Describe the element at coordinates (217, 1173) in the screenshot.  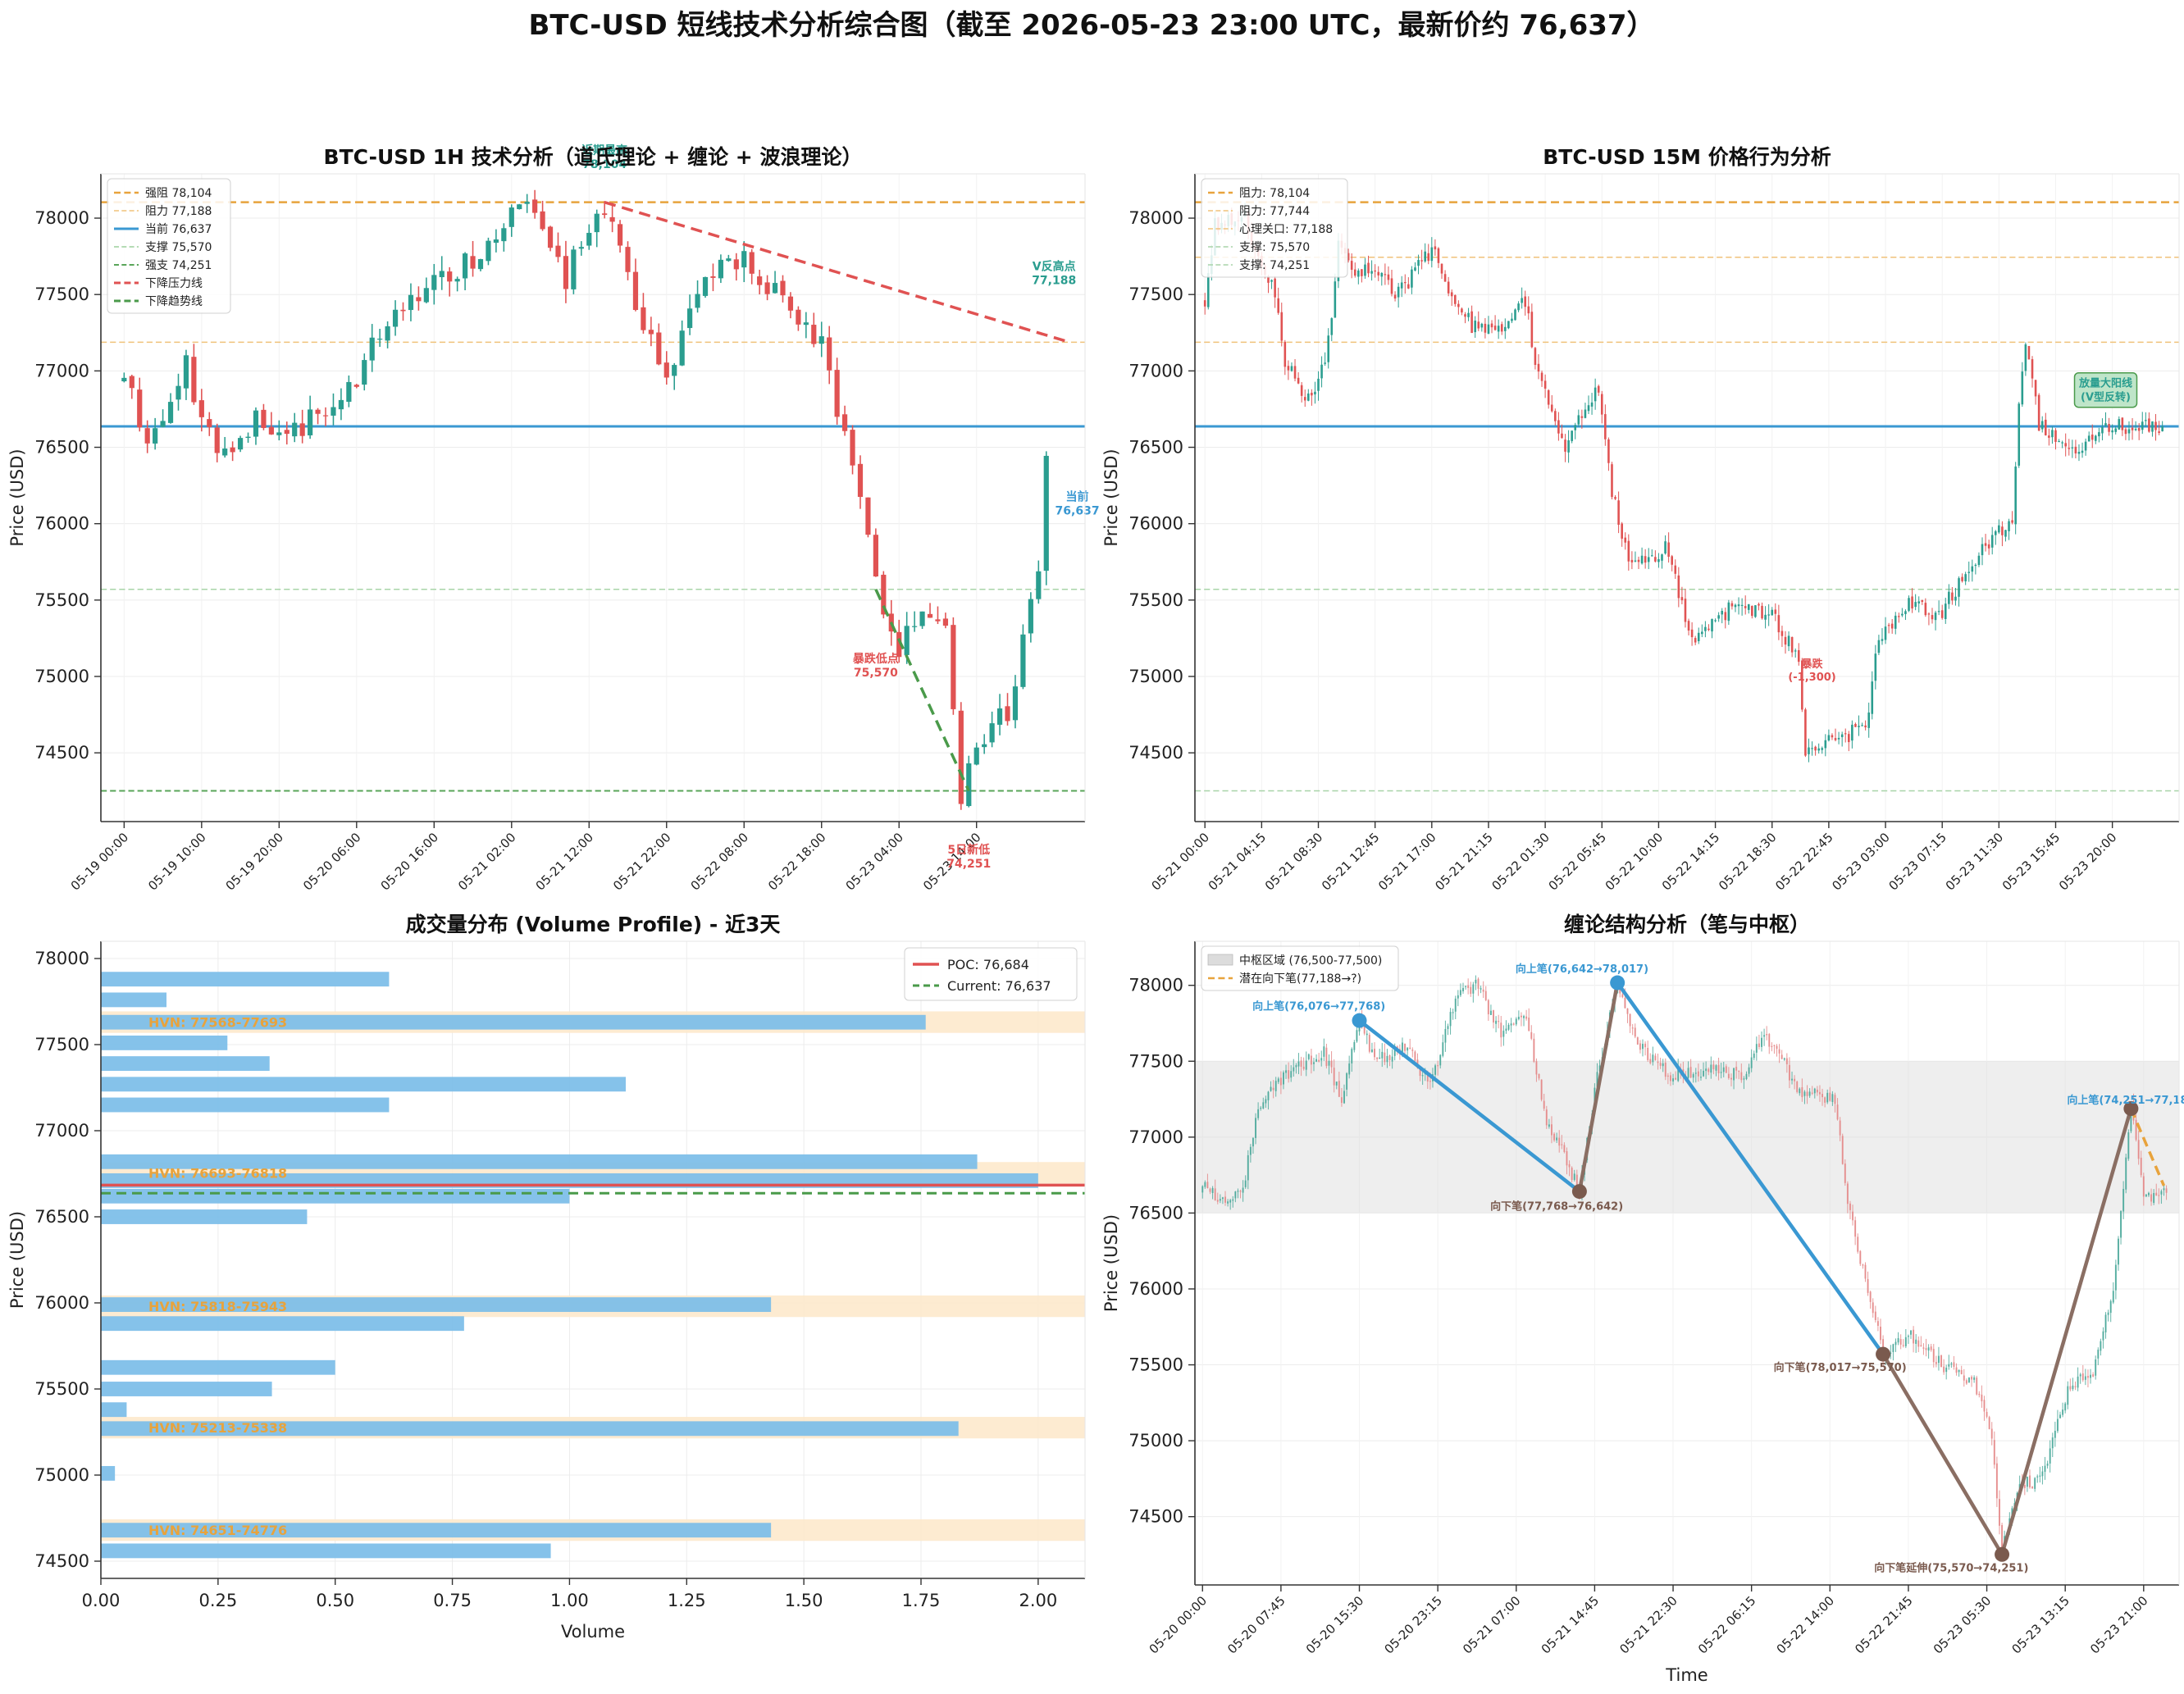
I see `vp-hvn-label: HVN: 76693-76818` at that location.